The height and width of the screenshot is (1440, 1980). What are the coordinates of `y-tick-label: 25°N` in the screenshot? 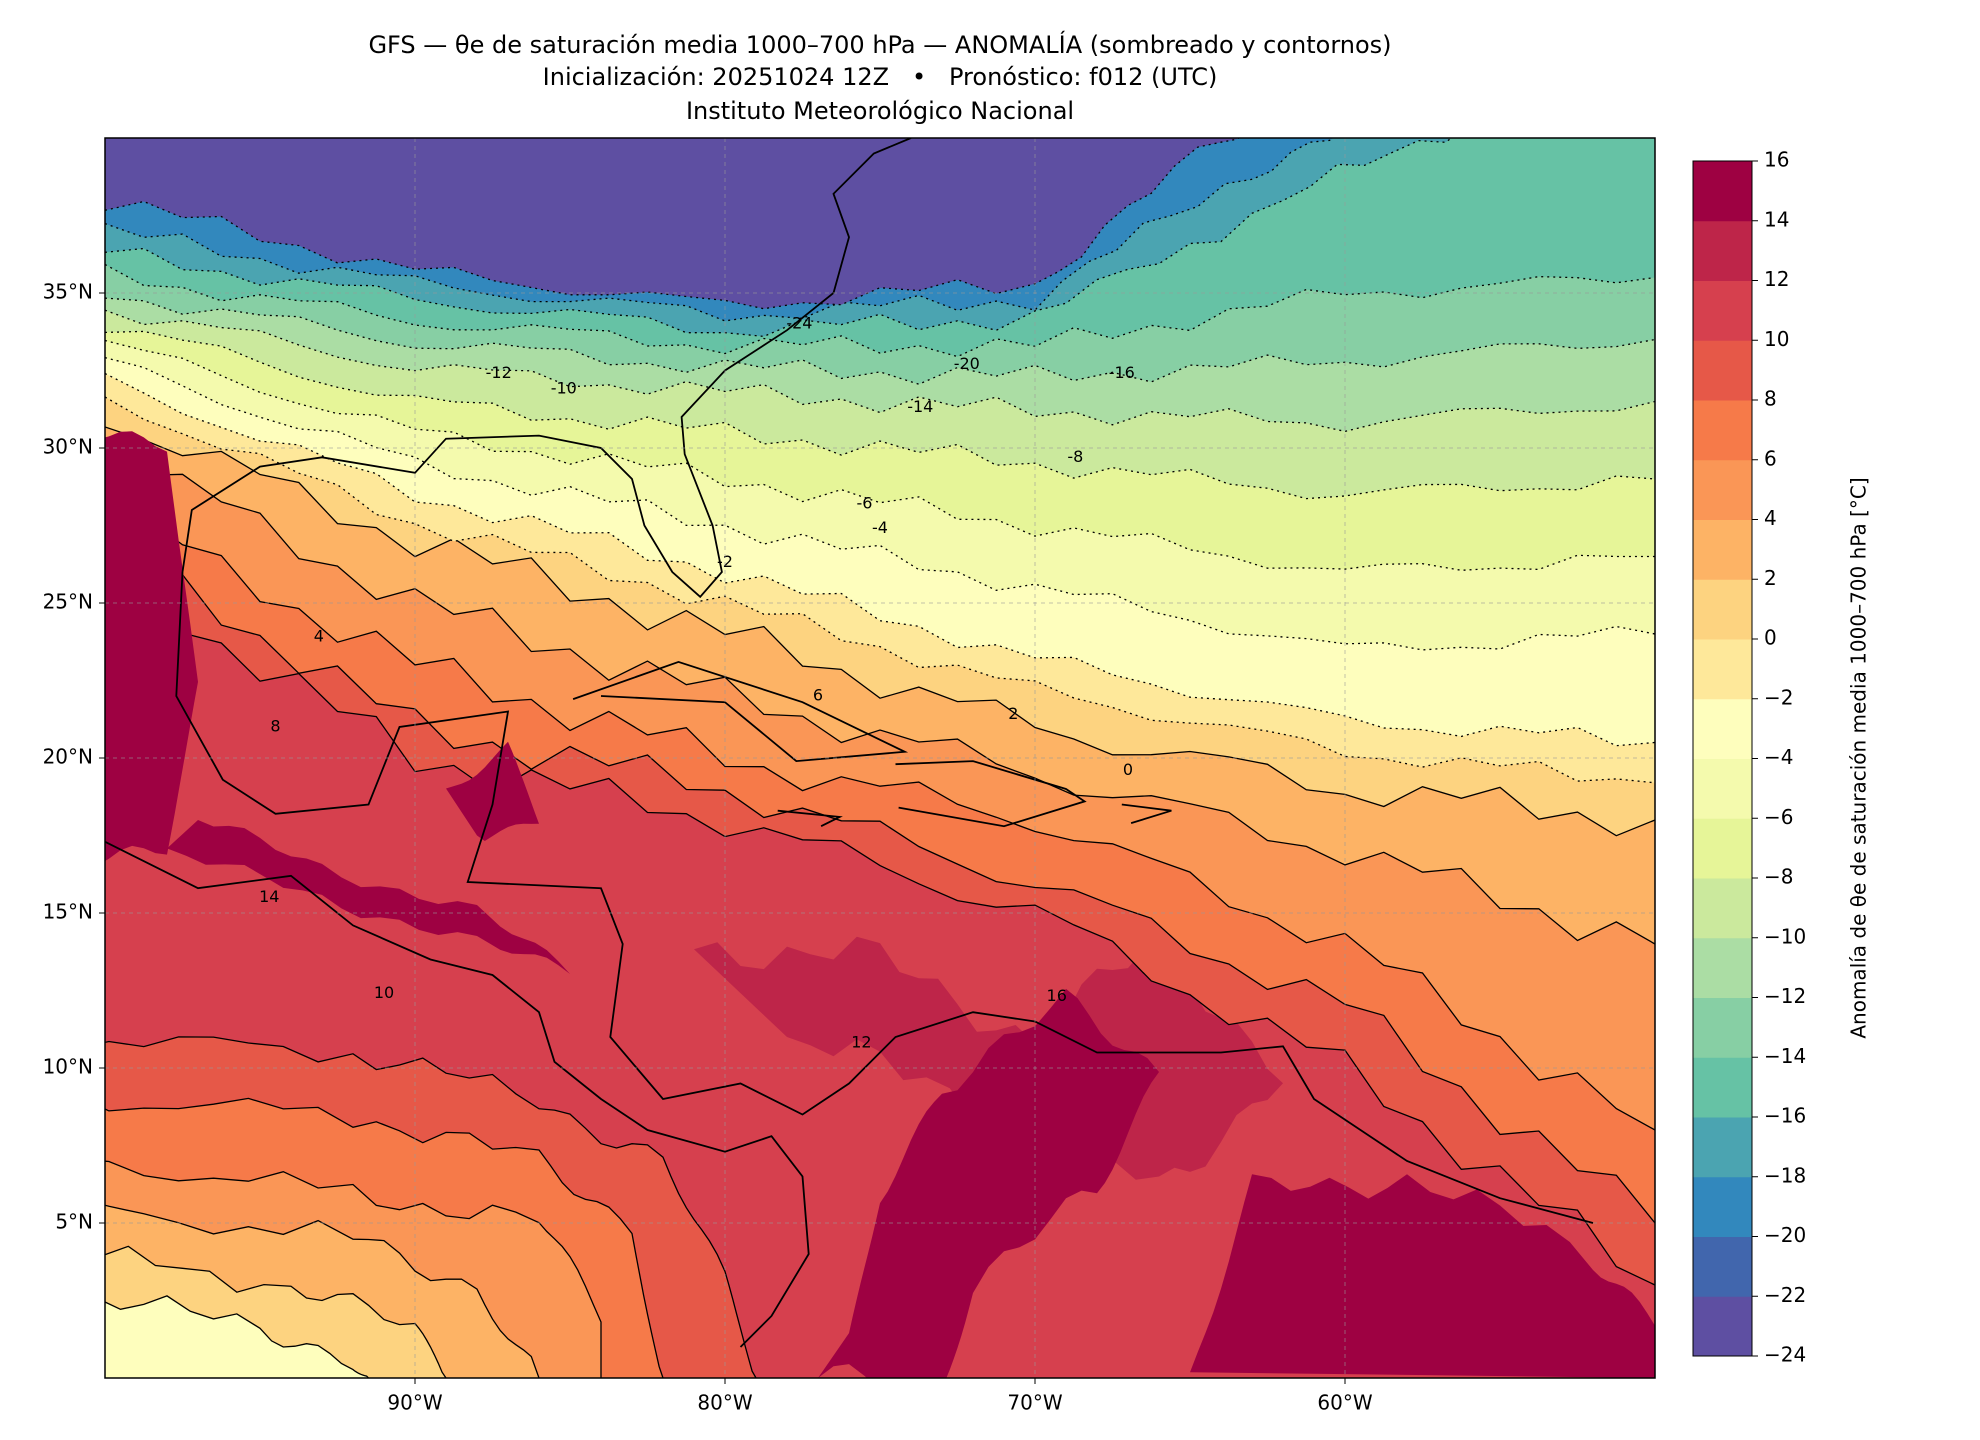 It's located at (68, 602).